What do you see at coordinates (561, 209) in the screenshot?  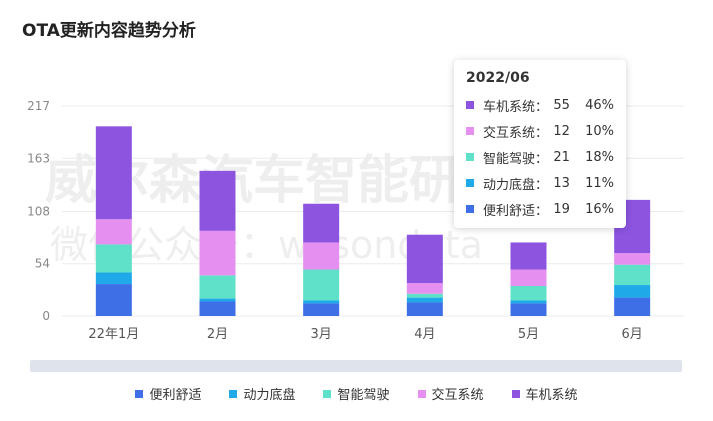 I see `tooltip-value: 19` at bounding box center [561, 209].